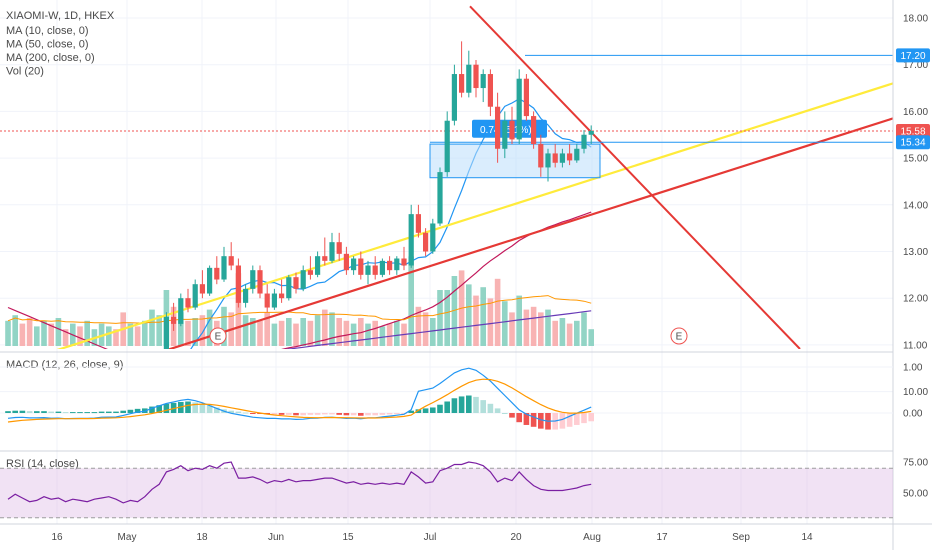  What do you see at coordinates (464, 488) in the screenshot?
I see `rsi-pane: RSI (14, close) 75.00 50.00` at bounding box center [464, 488].